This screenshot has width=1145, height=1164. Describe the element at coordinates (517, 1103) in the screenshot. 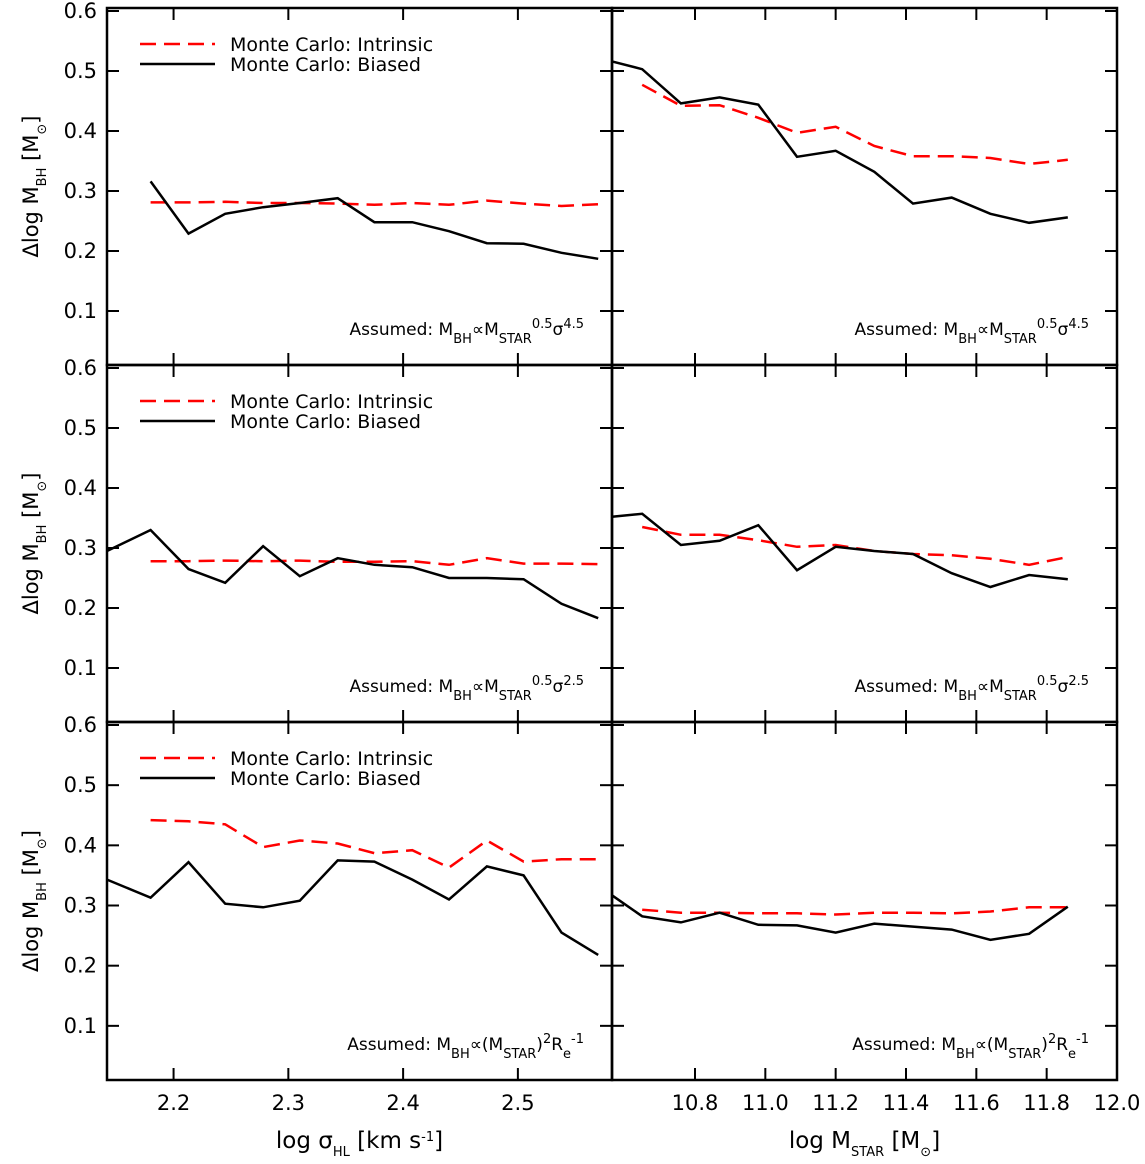

I see `x-tick-label: 2.5` at that location.